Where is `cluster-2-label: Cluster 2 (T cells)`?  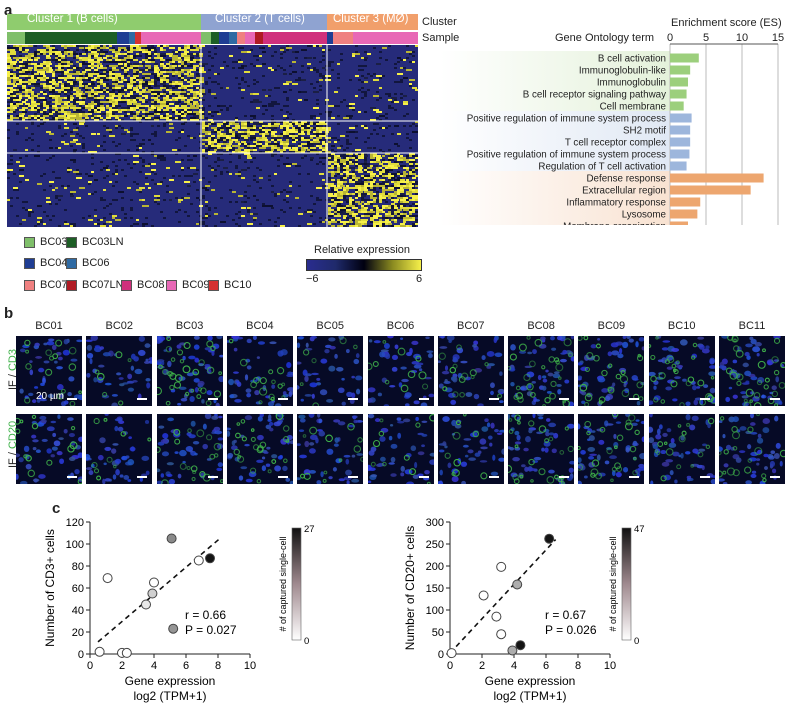 cluster-2-label: Cluster 2 (T cells) is located at coordinates (260, 19).